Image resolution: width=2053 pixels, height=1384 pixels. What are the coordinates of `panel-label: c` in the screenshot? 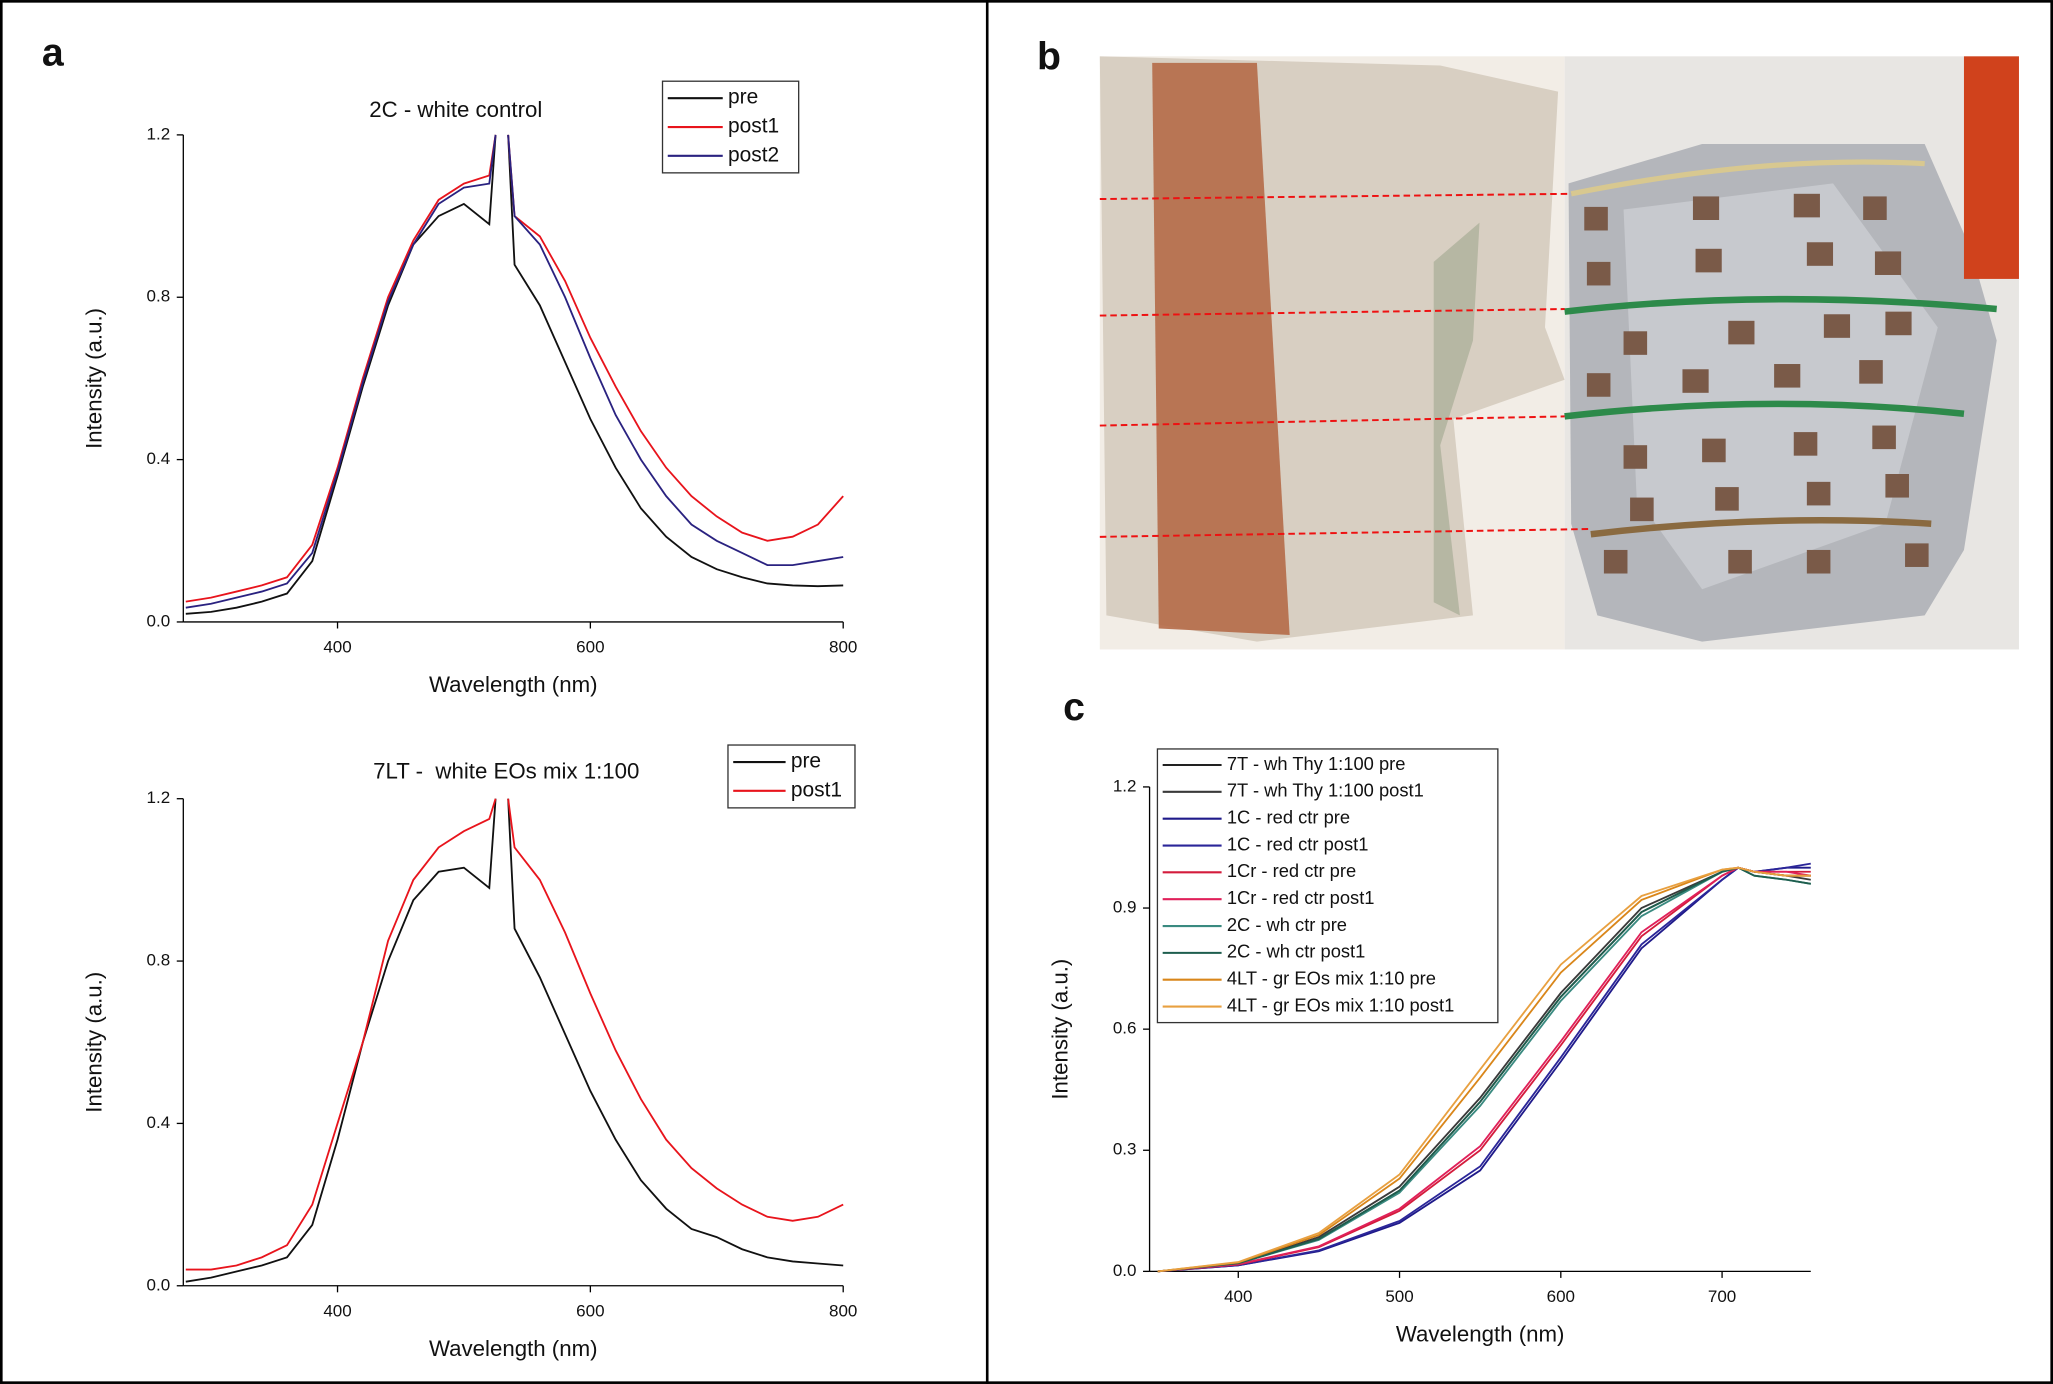 It's located at (1074, 707).